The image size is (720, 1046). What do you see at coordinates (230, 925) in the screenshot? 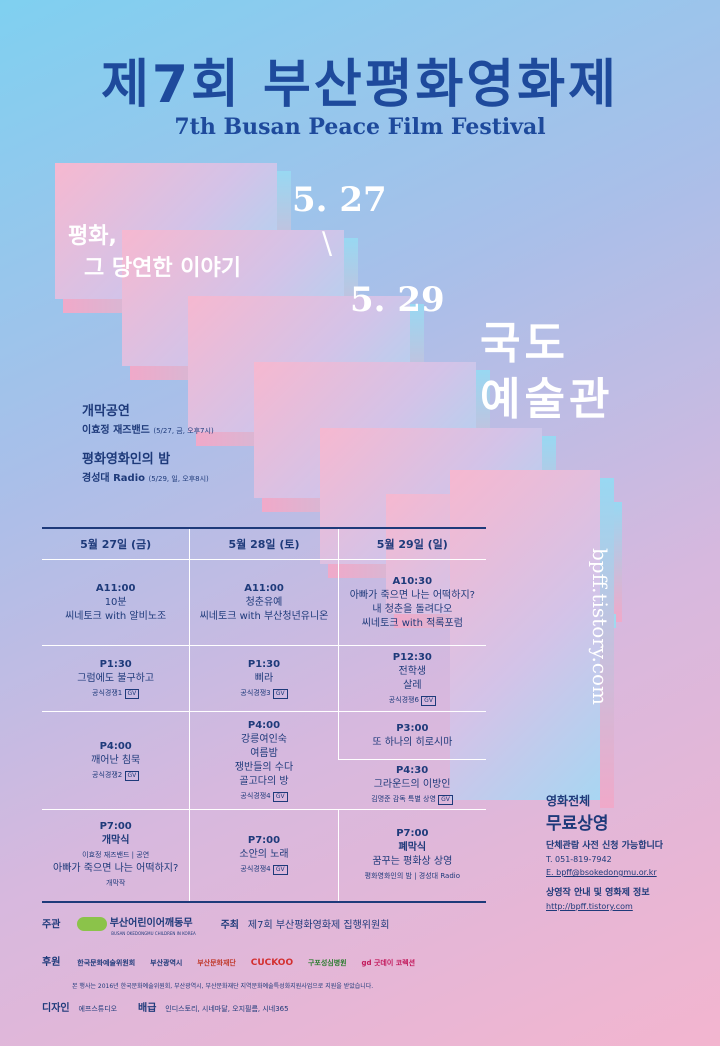
I see `organizer-label: 주최` at bounding box center [230, 925].